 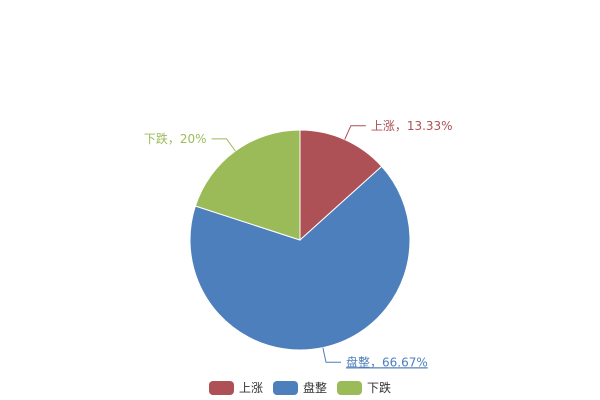 I want to click on legend-item-1: 盘整, so click(x=300, y=387).